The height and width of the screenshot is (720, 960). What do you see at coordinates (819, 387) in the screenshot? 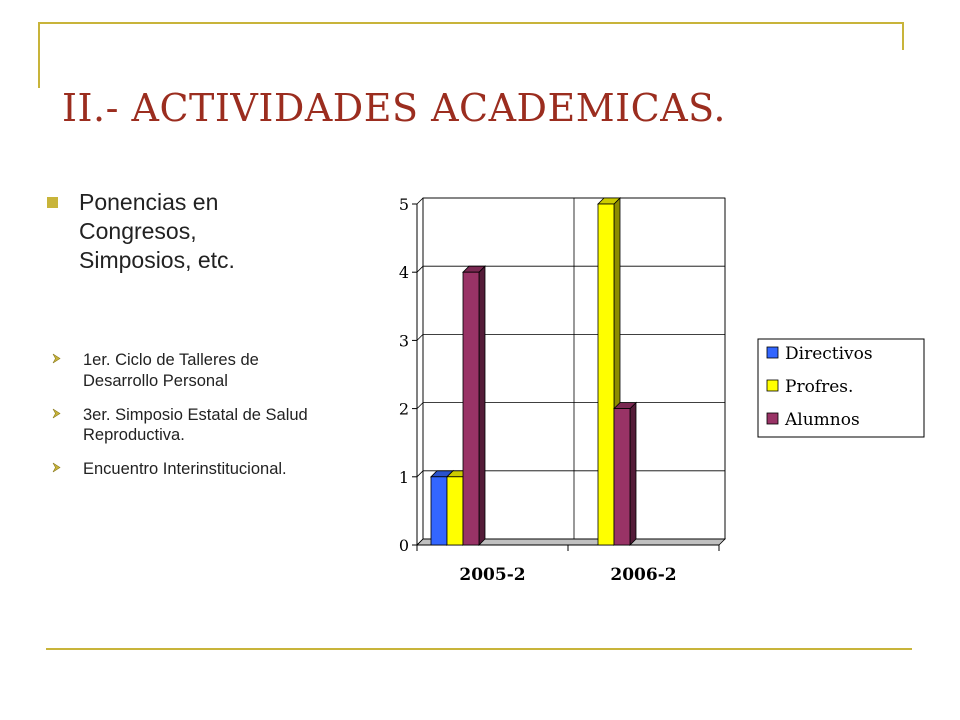
I see `legend-label: Profres.` at bounding box center [819, 387].